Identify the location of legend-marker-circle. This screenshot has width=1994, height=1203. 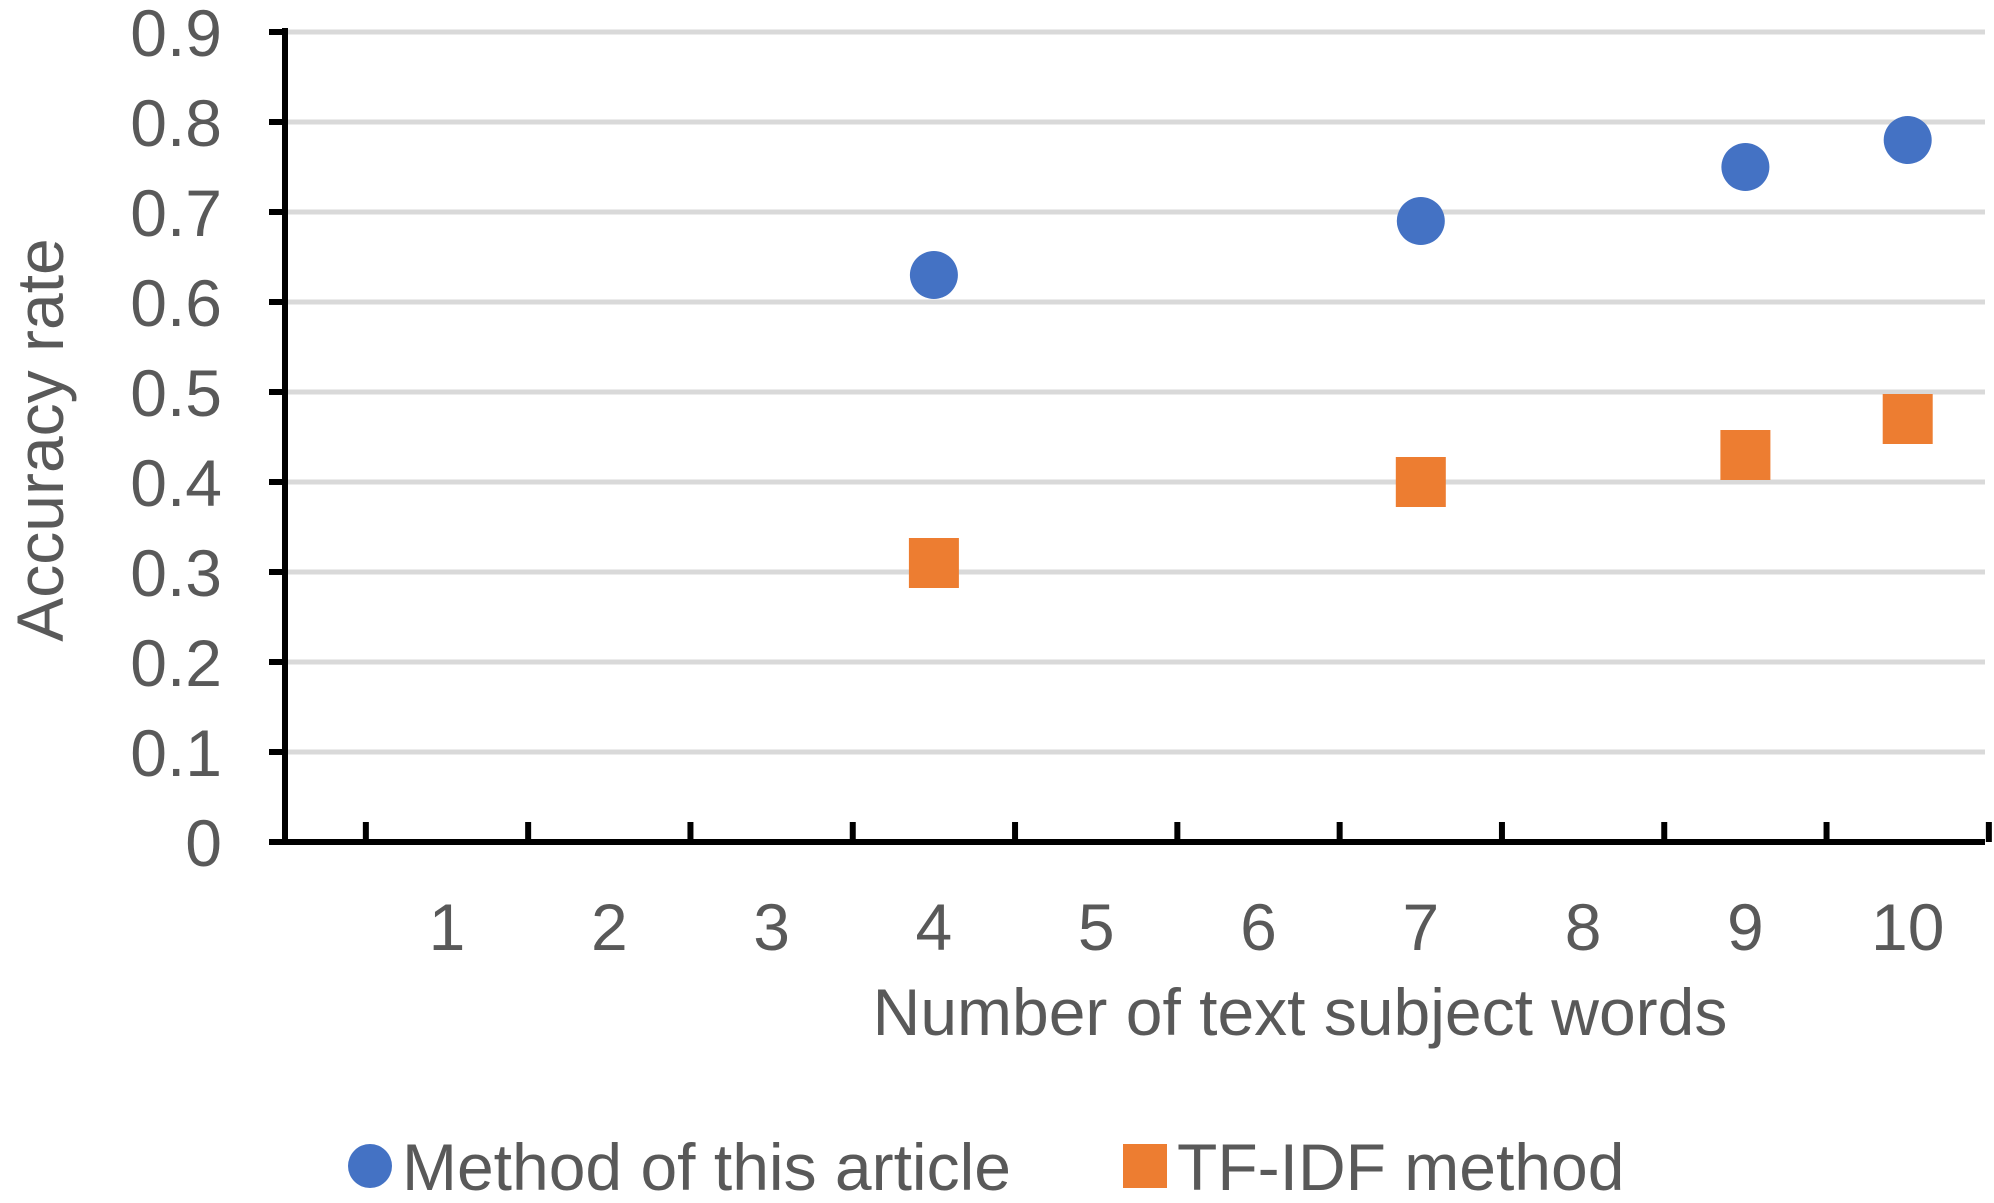
(370, 1166).